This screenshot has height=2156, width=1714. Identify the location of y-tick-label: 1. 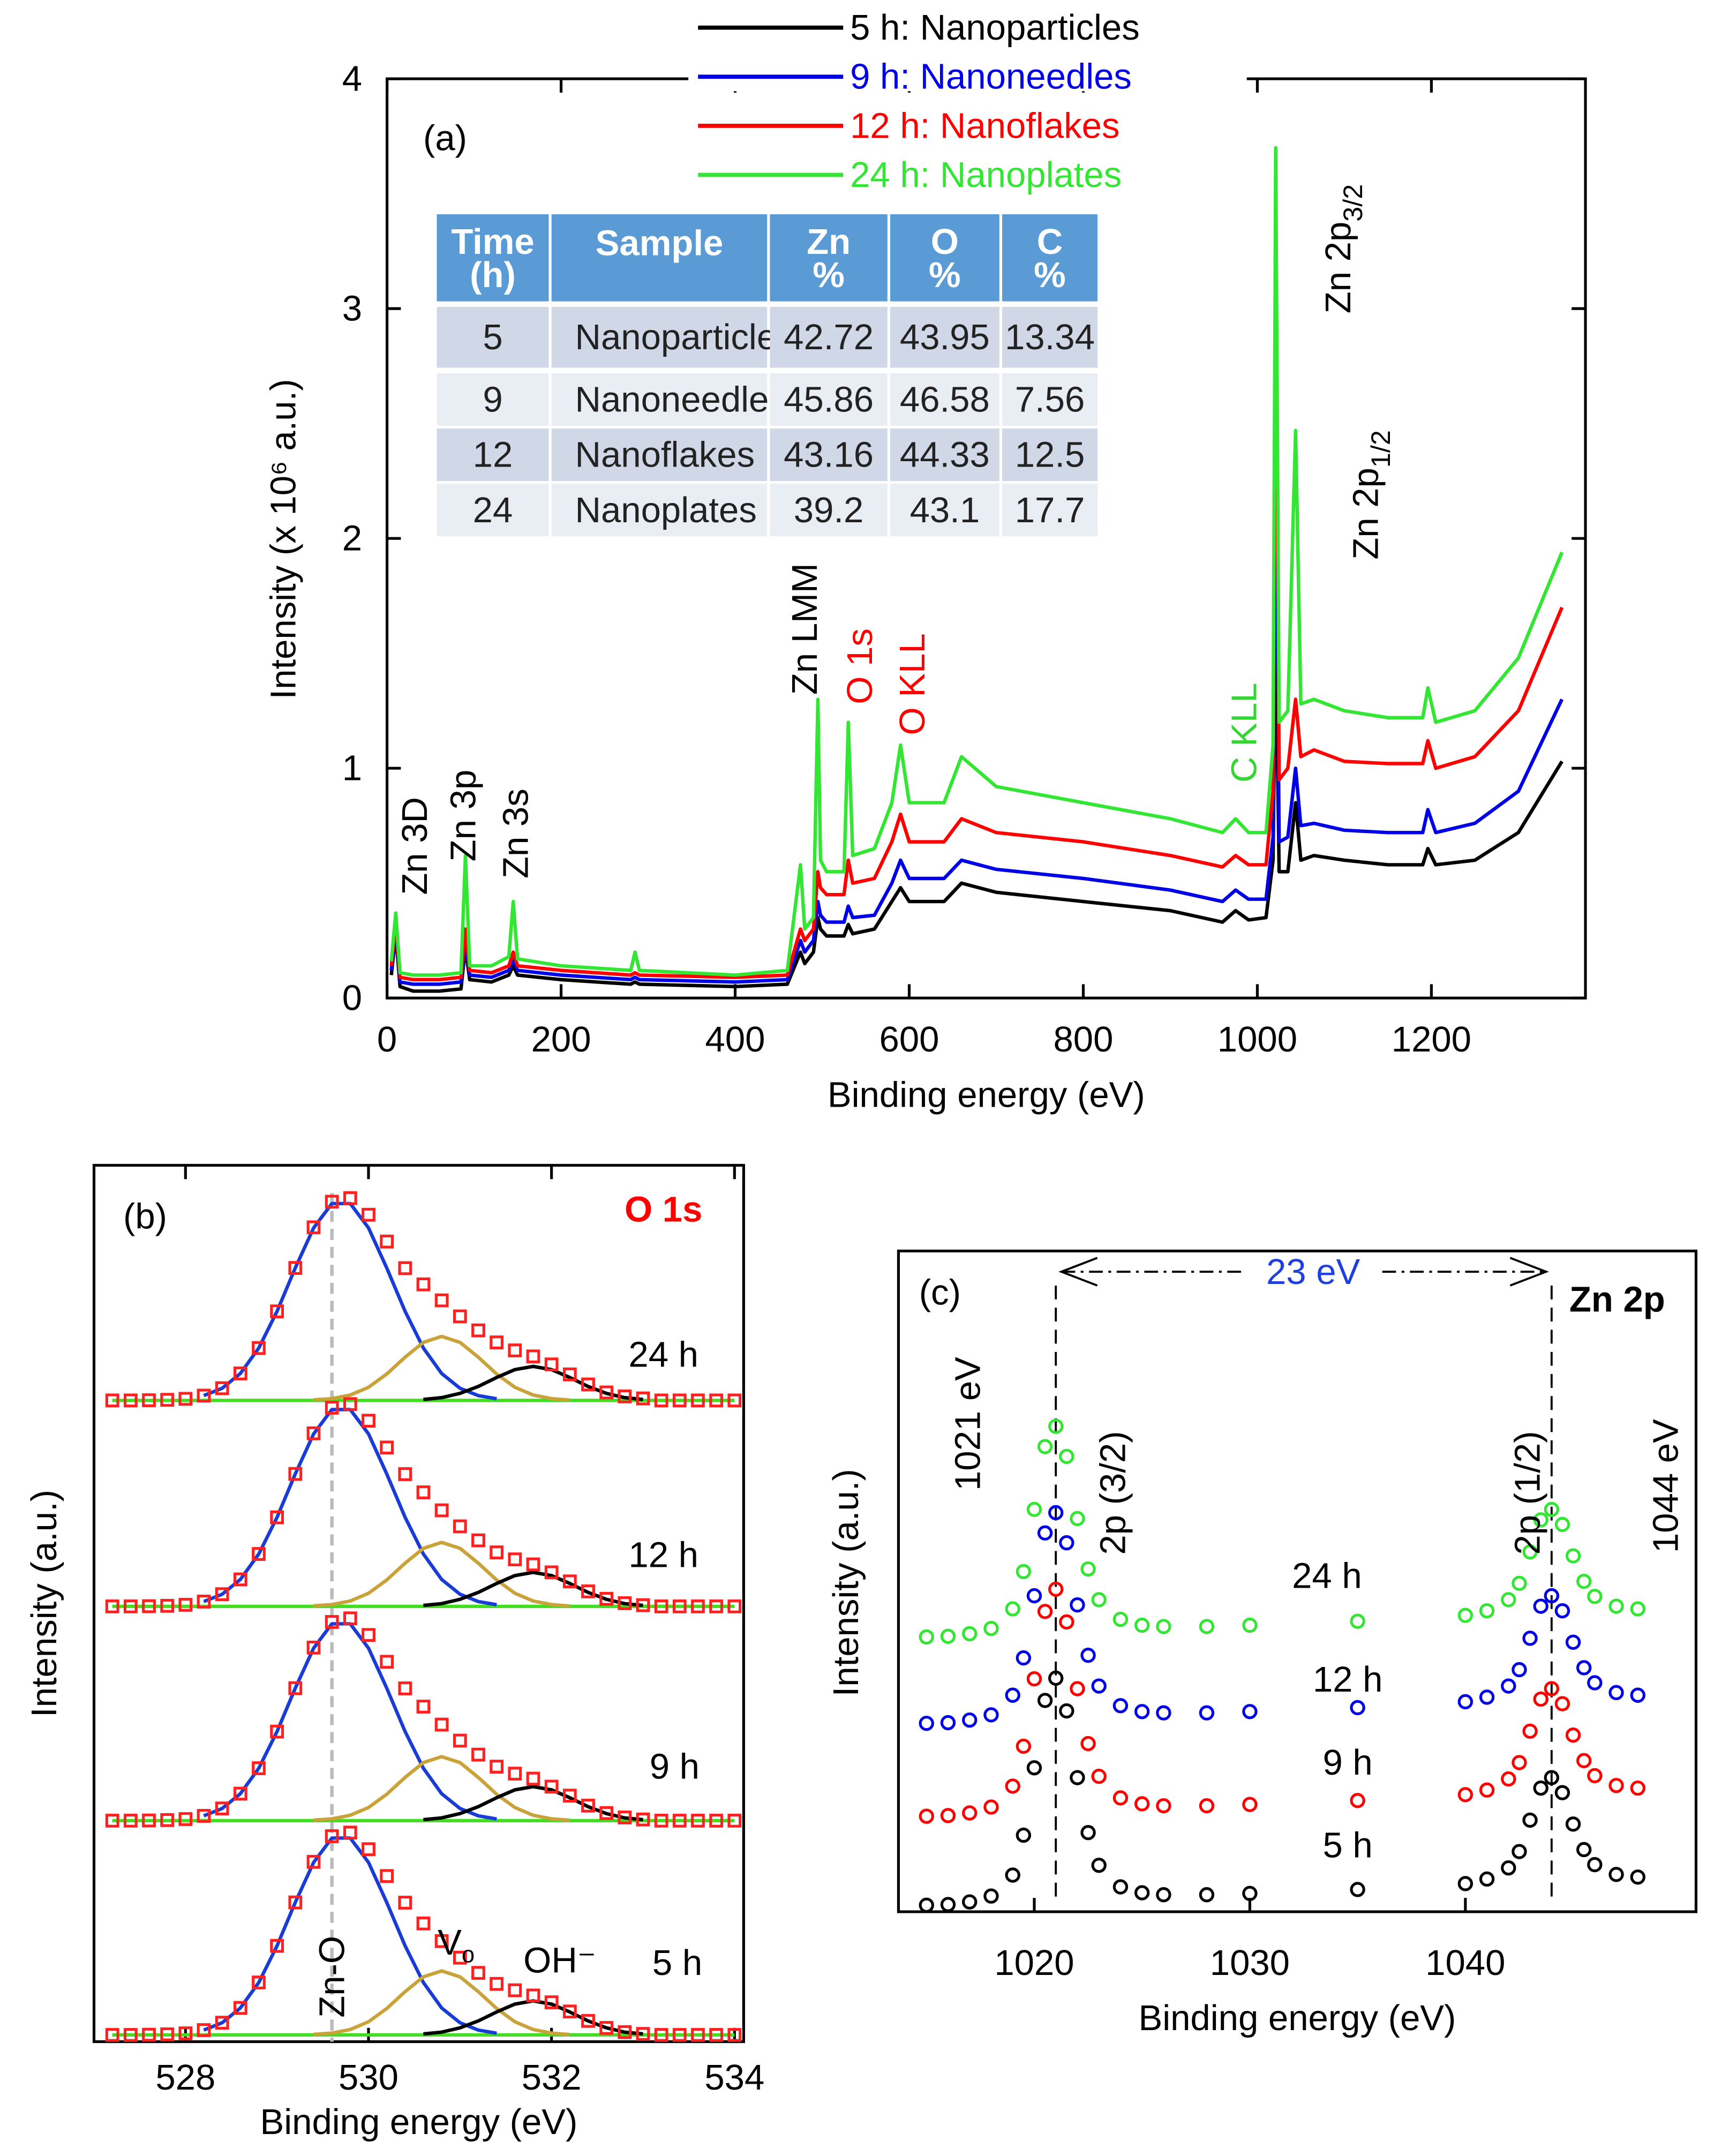
(352, 768).